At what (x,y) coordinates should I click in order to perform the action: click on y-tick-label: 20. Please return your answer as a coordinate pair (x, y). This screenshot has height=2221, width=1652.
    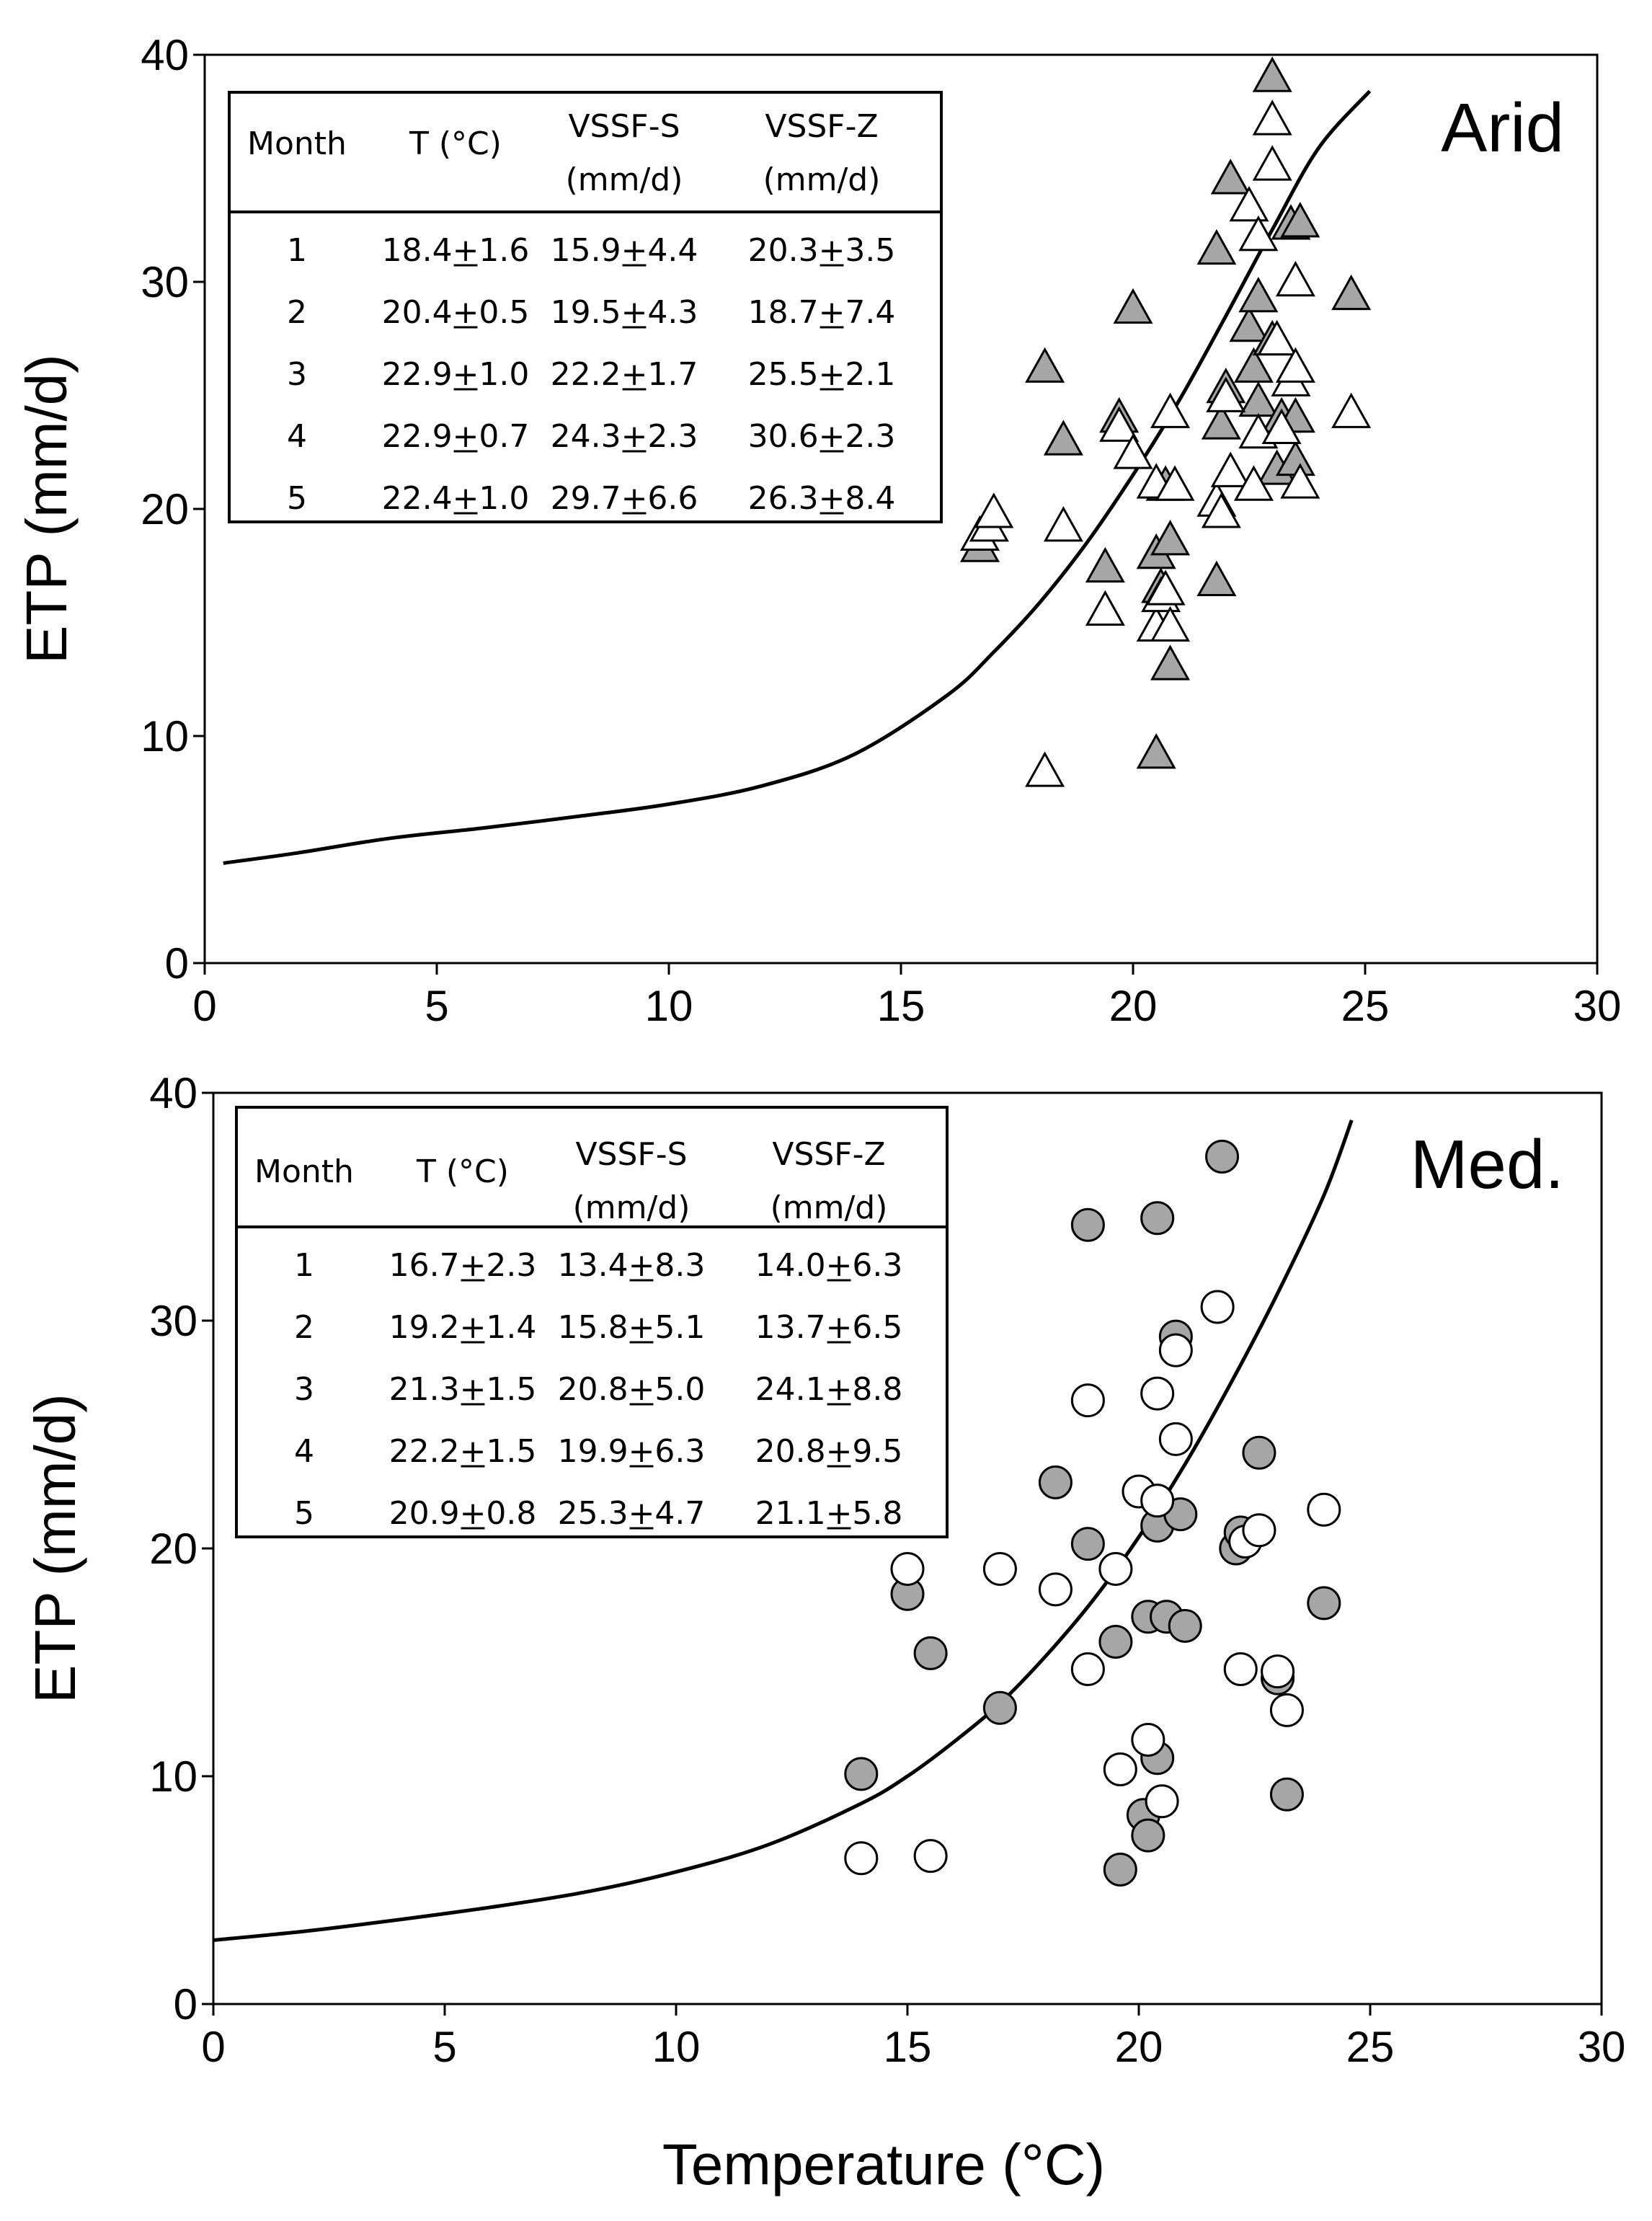
    Looking at the image, I should click on (173, 1549).